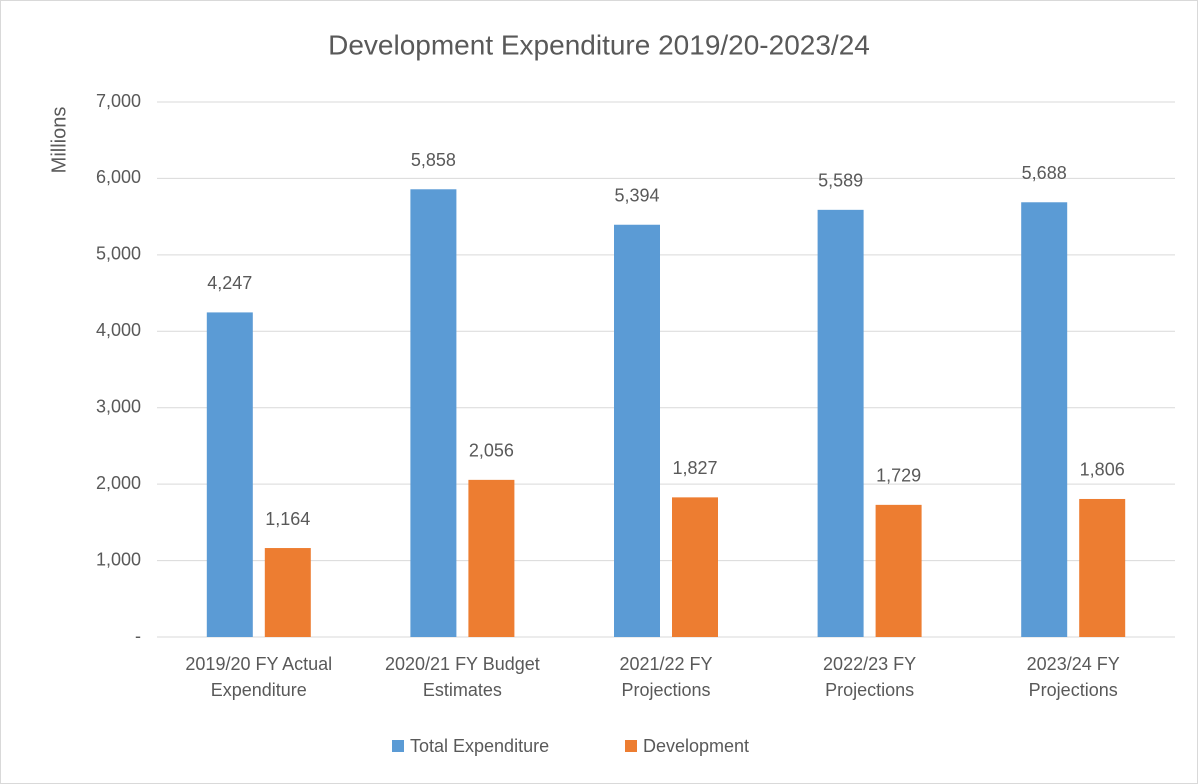 Image resolution: width=1198 pixels, height=784 pixels. I want to click on data-label: 1,827, so click(694, 468).